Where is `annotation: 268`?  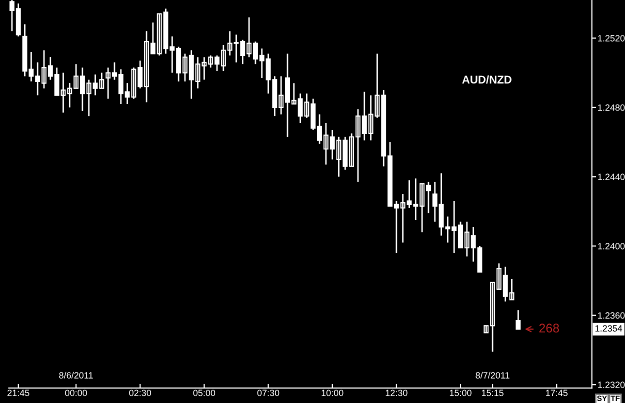 annotation: 268 is located at coordinates (549, 328).